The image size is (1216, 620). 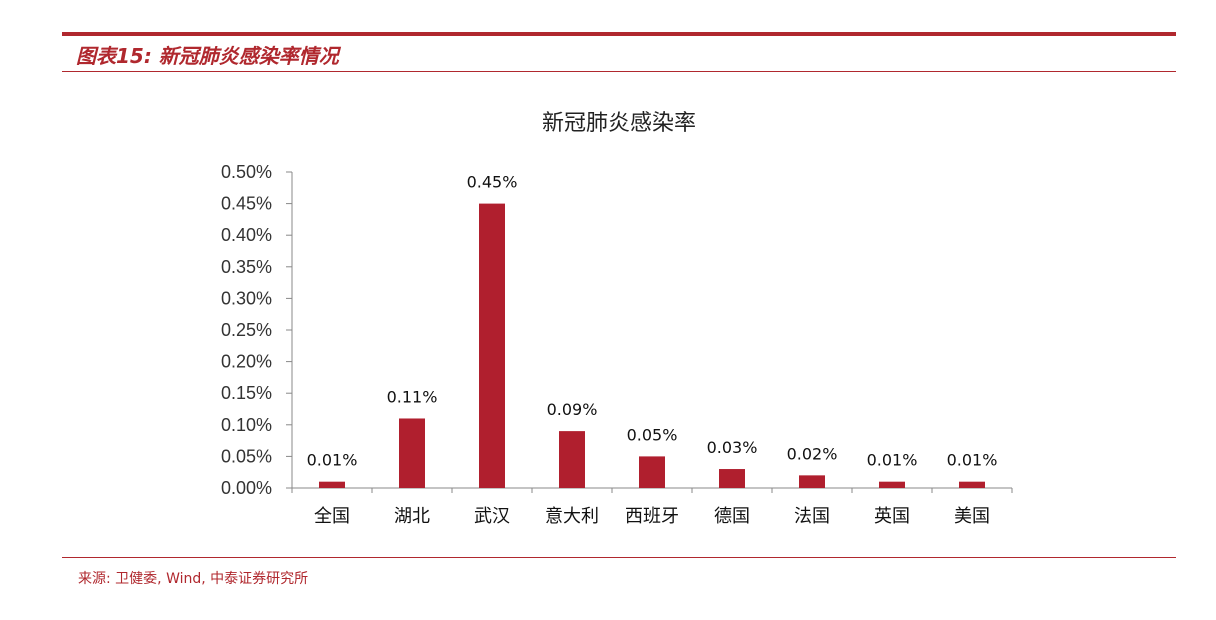 I want to click on x-tick-label: 英国, so click(x=892, y=516).